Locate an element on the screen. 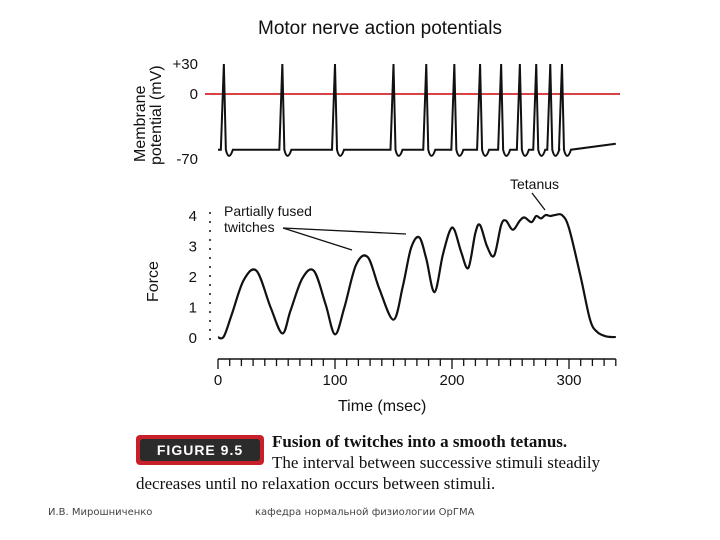  ap-ylabel-line1: Membrane is located at coordinates (140, 123).